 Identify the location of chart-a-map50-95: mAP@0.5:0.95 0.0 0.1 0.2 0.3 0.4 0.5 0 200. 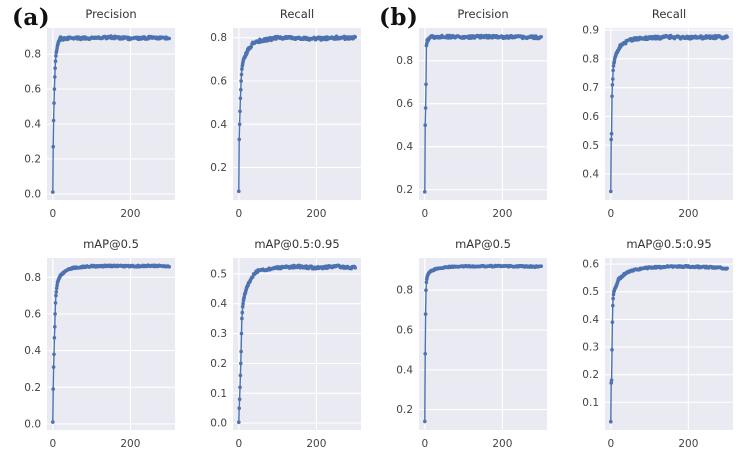
(279, 345).